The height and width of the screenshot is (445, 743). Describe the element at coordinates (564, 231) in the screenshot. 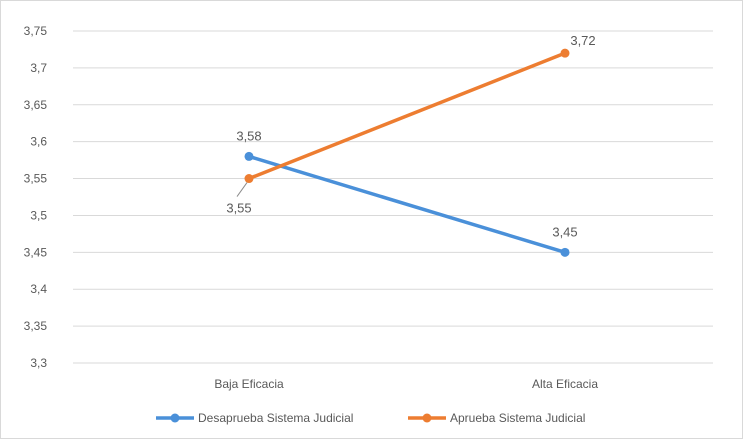

I see `data-label: 3,45` at that location.